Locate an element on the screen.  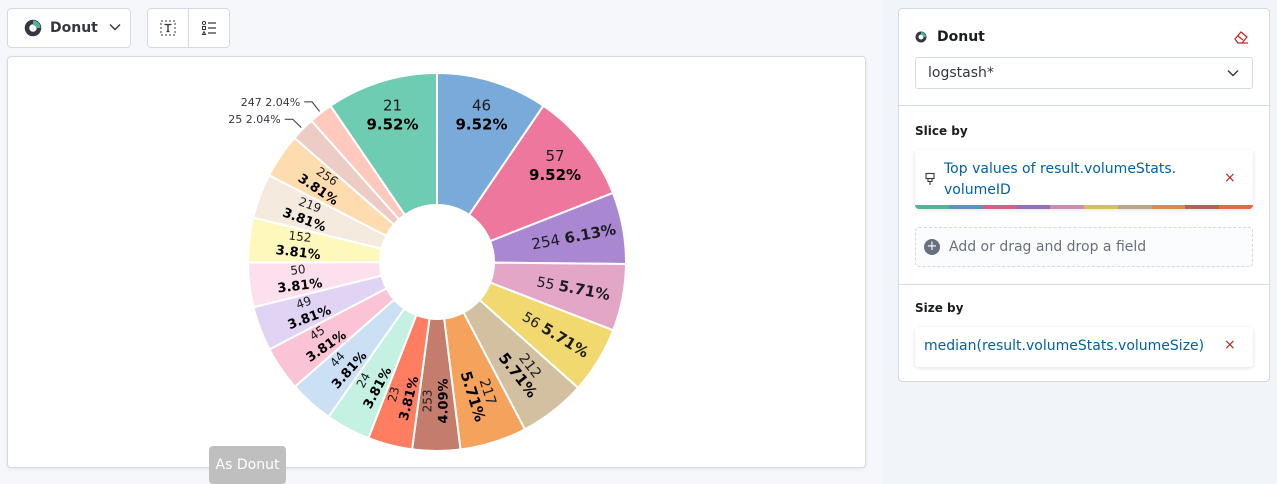
slice-category-label: 57 is located at coordinates (554, 156).